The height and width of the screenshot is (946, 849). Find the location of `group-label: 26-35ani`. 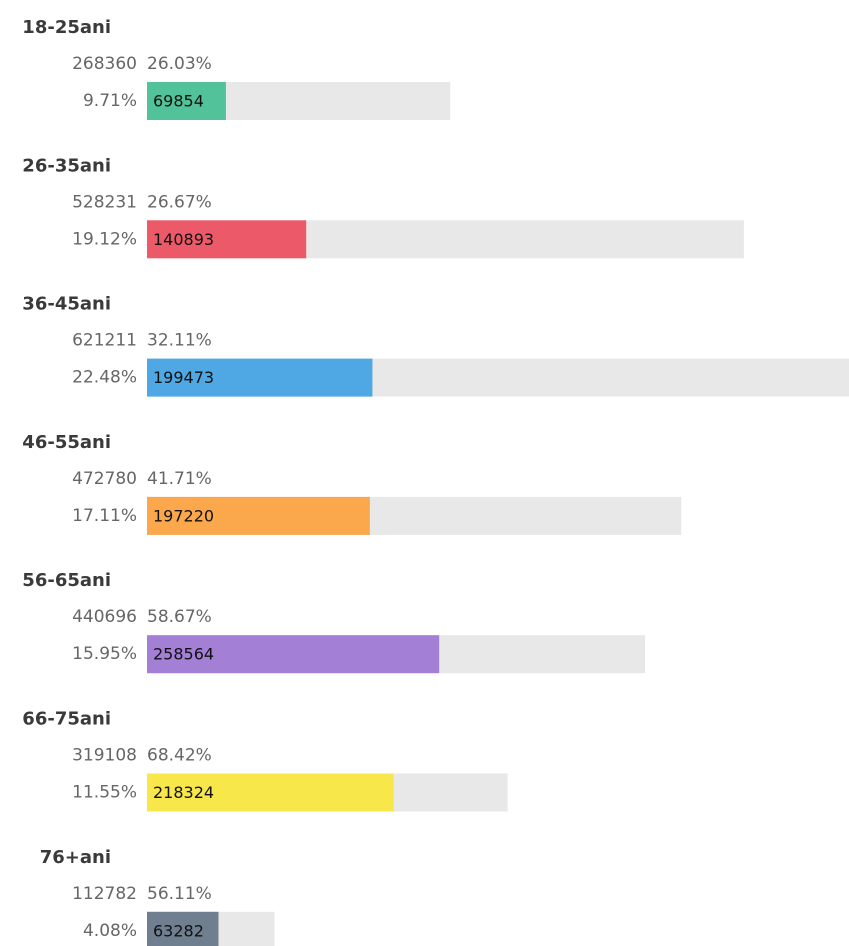

group-label: 26-35ani is located at coordinates (66, 165).